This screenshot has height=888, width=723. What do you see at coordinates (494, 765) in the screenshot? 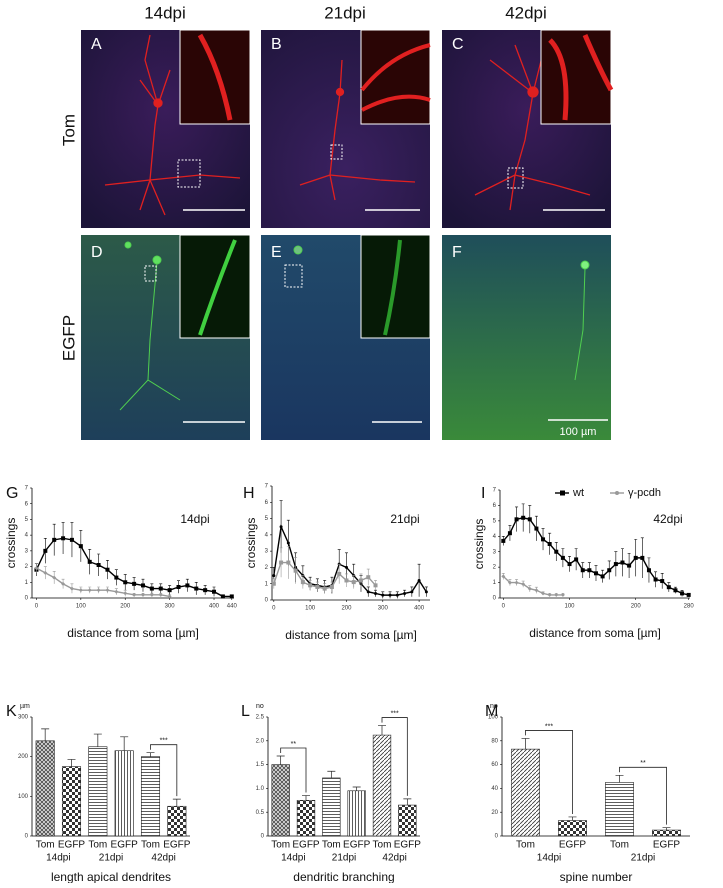
I see `y-tick-label: 60` at bounding box center [494, 765].